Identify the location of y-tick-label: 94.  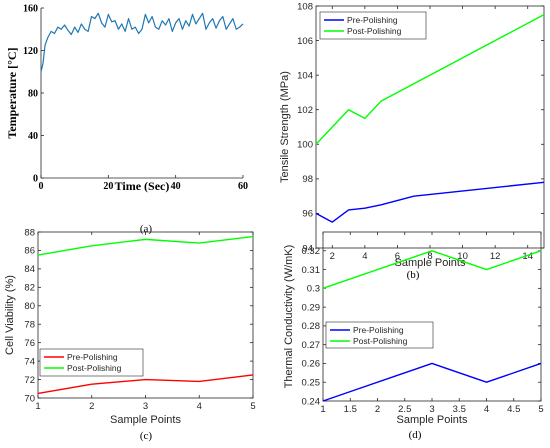
(307, 248).